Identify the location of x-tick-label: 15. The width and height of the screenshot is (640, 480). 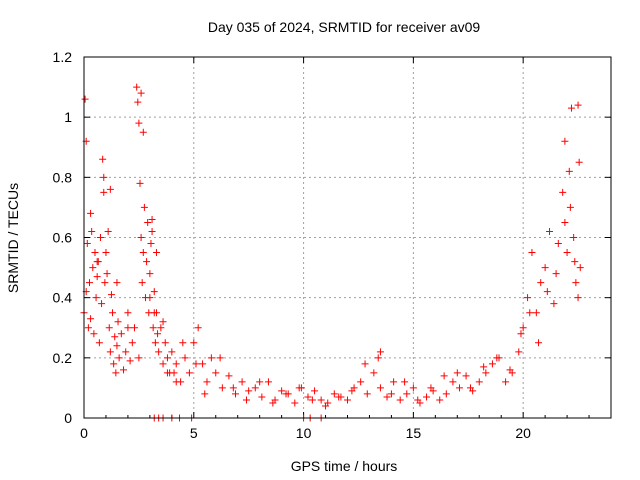
(414, 433).